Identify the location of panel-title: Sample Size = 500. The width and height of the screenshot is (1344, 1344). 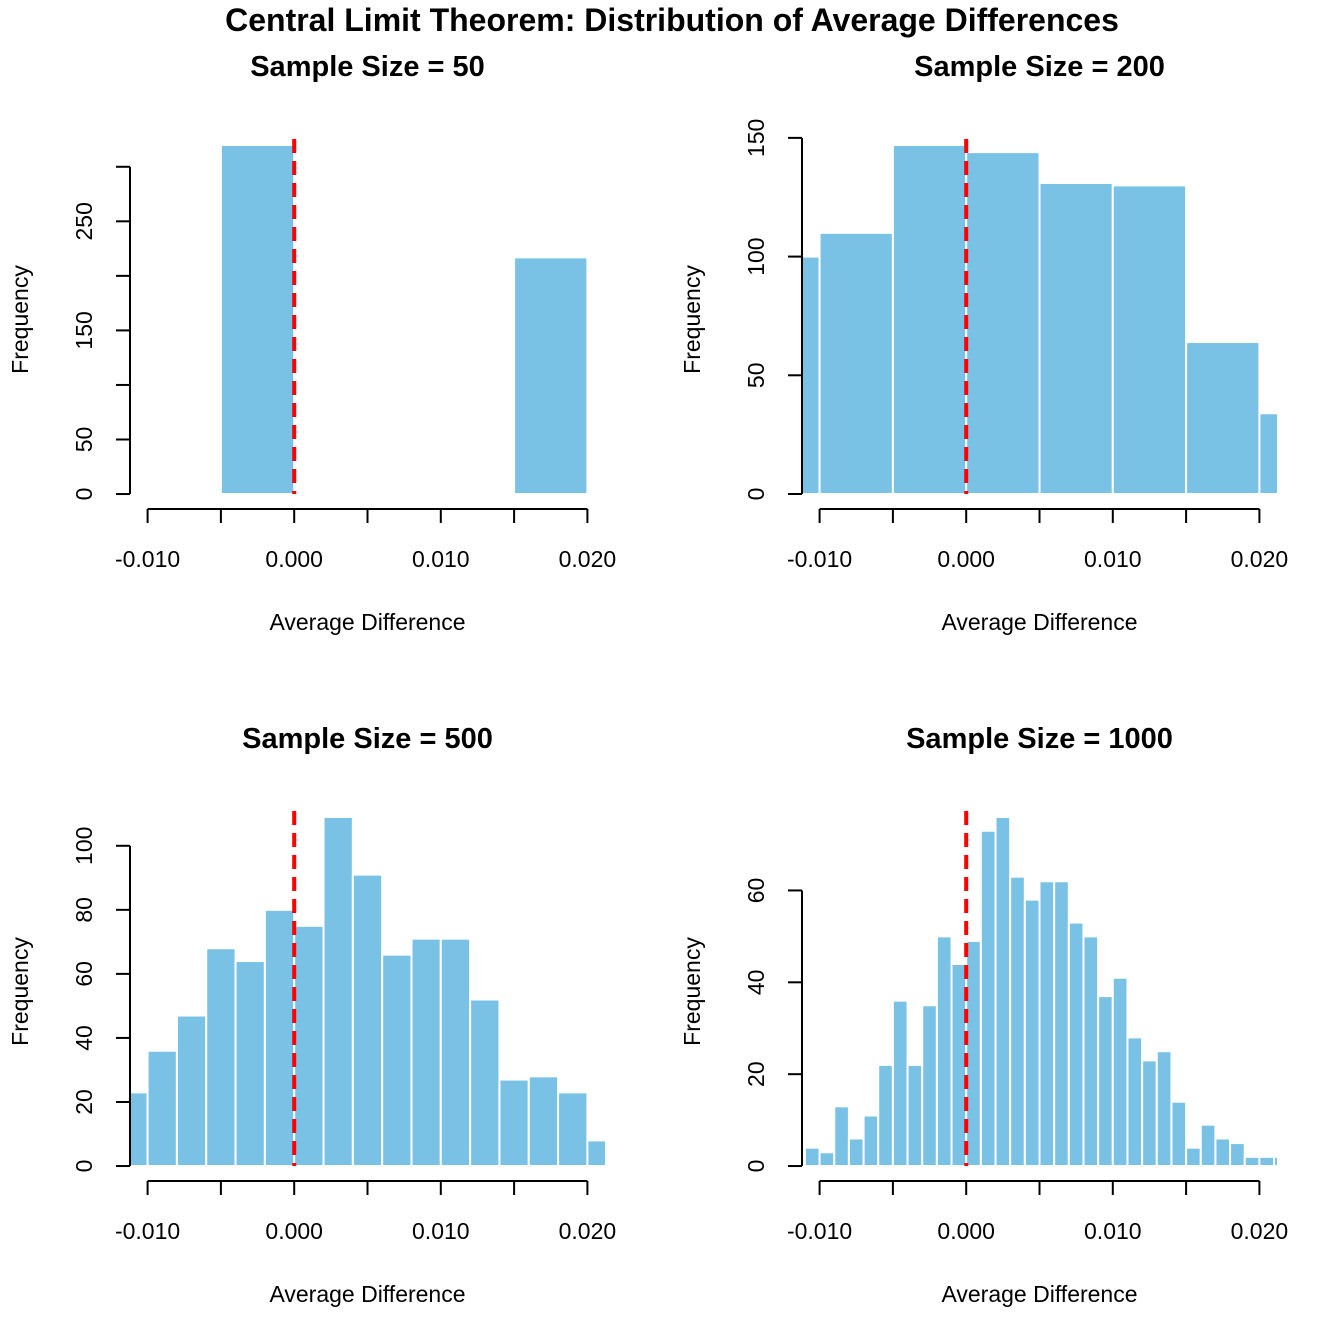
(367, 739).